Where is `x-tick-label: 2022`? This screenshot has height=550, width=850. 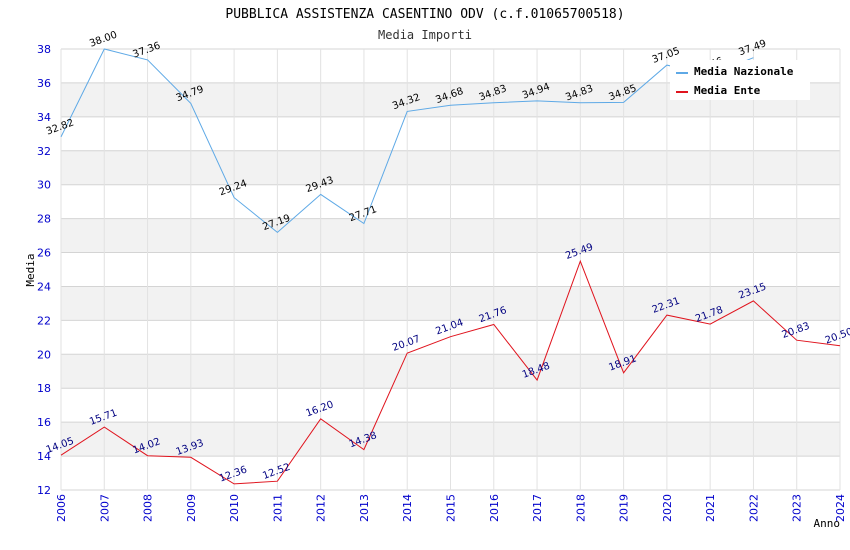 x-tick-label: 2022 is located at coordinates (753, 508).